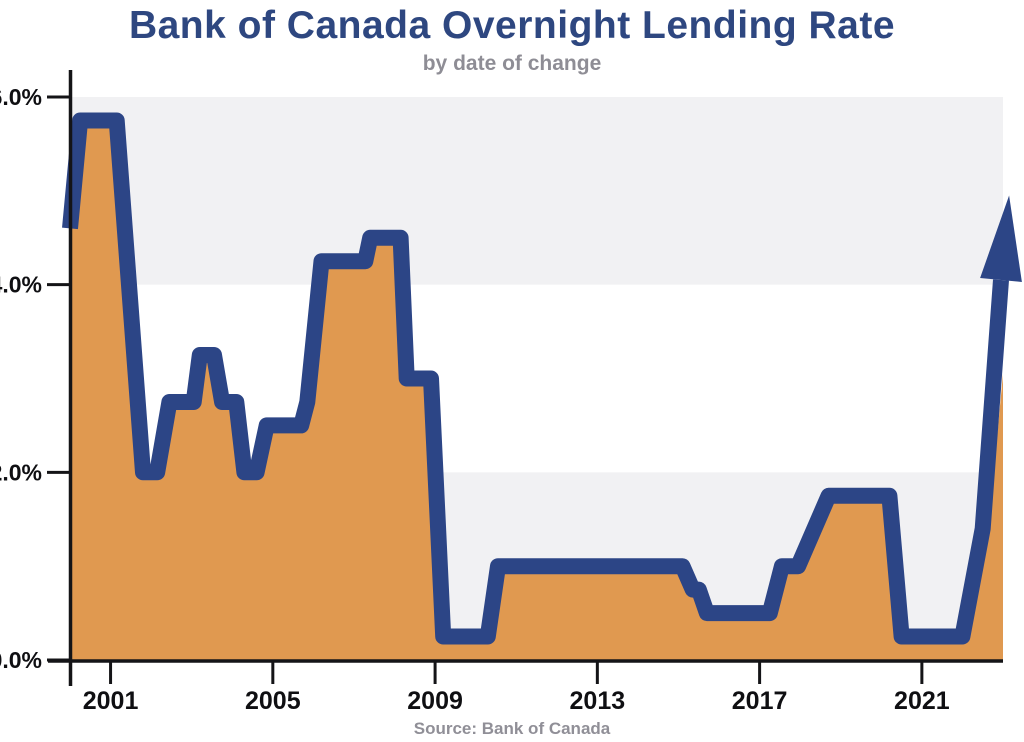 The image size is (1024, 742). What do you see at coordinates (922, 701) in the screenshot?
I see `x-tick-label: 2021` at bounding box center [922, 701].